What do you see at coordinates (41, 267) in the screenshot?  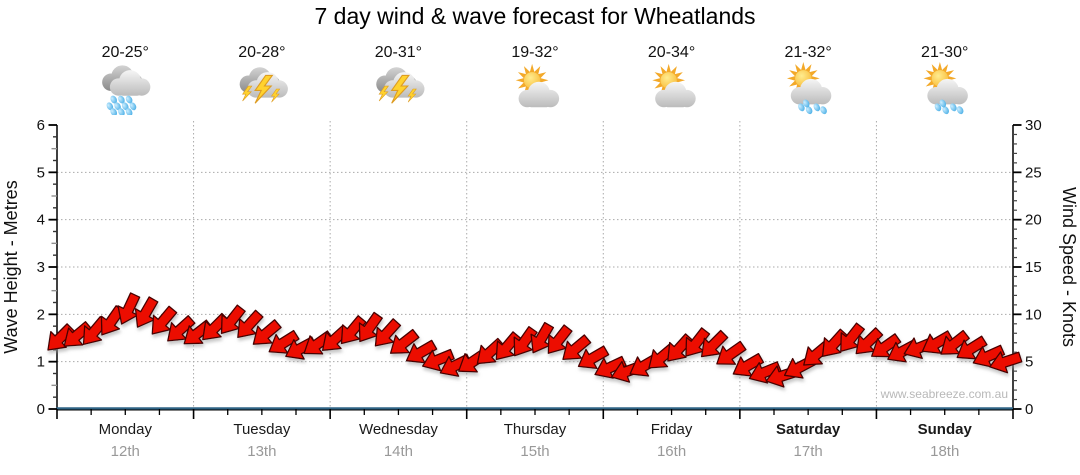 I see `left-tick-label: 3` at bounding box center [41, 267].